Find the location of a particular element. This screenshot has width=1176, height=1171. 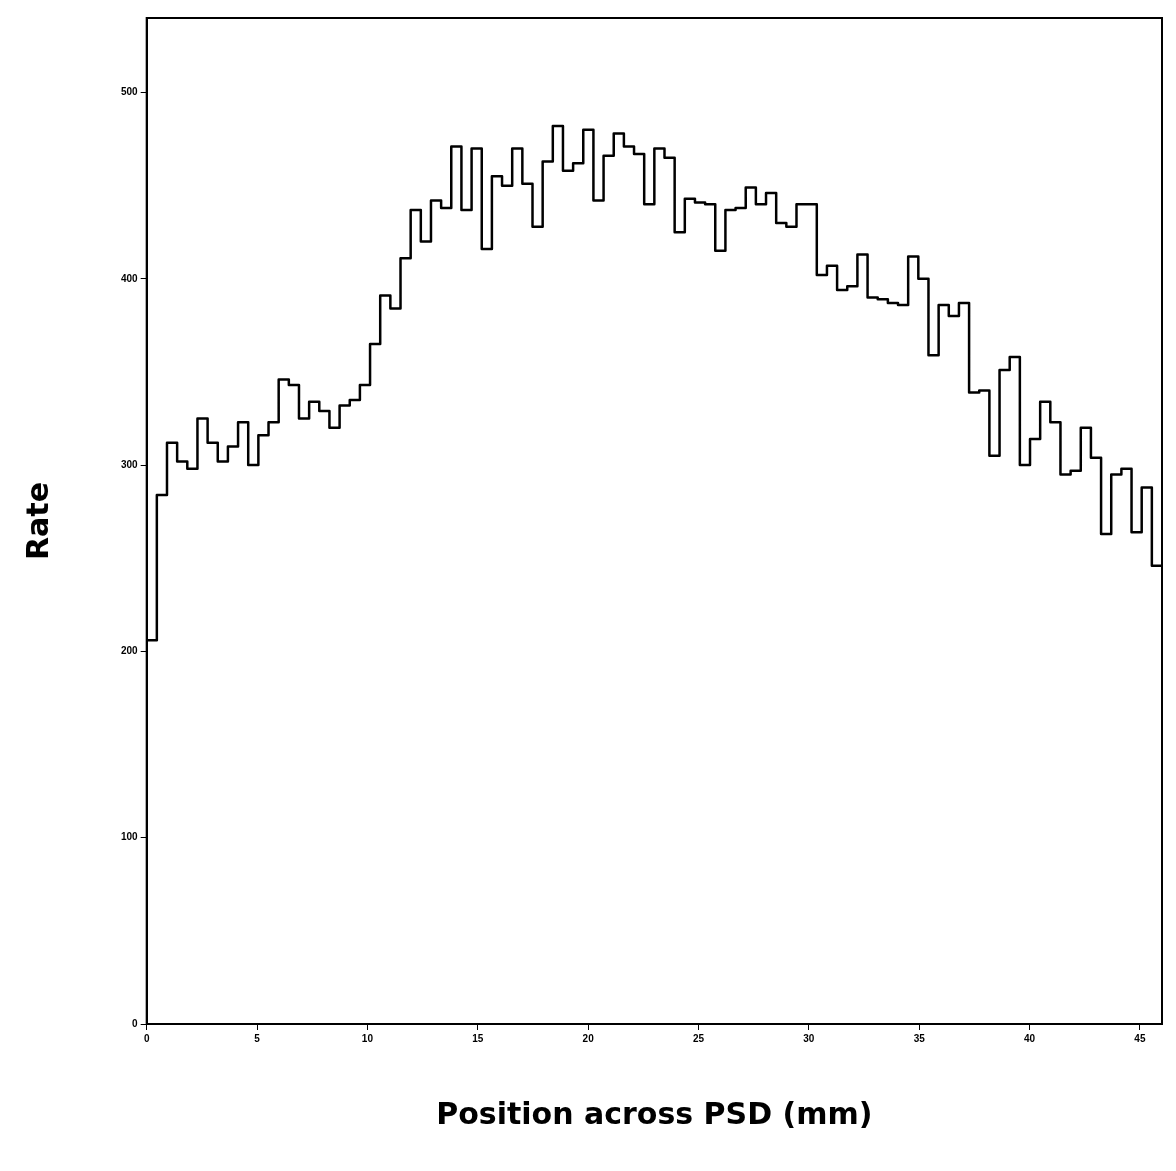

x-axis-title: Position across PSD (mm) is located at coordinates (654, 1113).